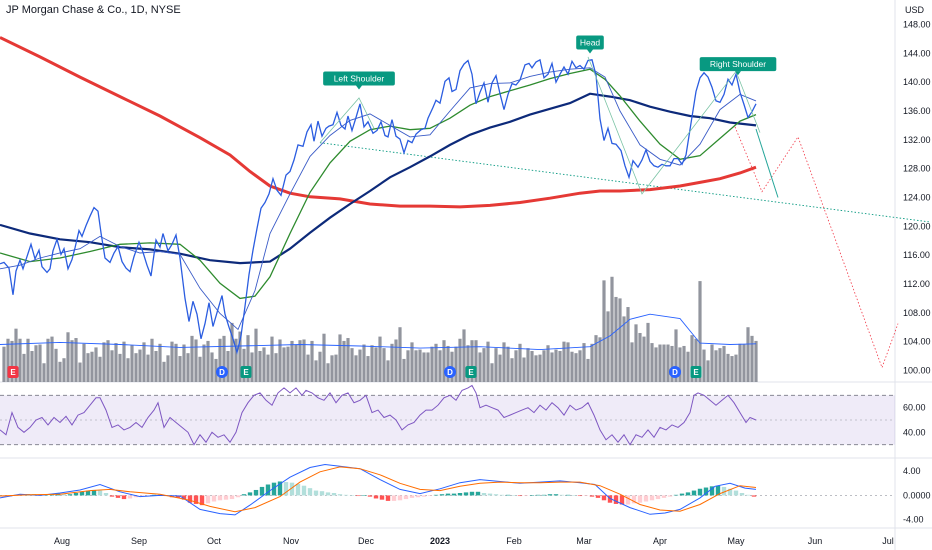  I want to click on dividend-marker, so click(450, 372).